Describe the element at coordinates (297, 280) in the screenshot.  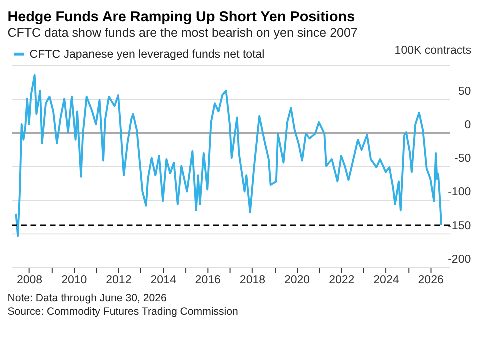
I see `x-tick-label: 2020` at that location.